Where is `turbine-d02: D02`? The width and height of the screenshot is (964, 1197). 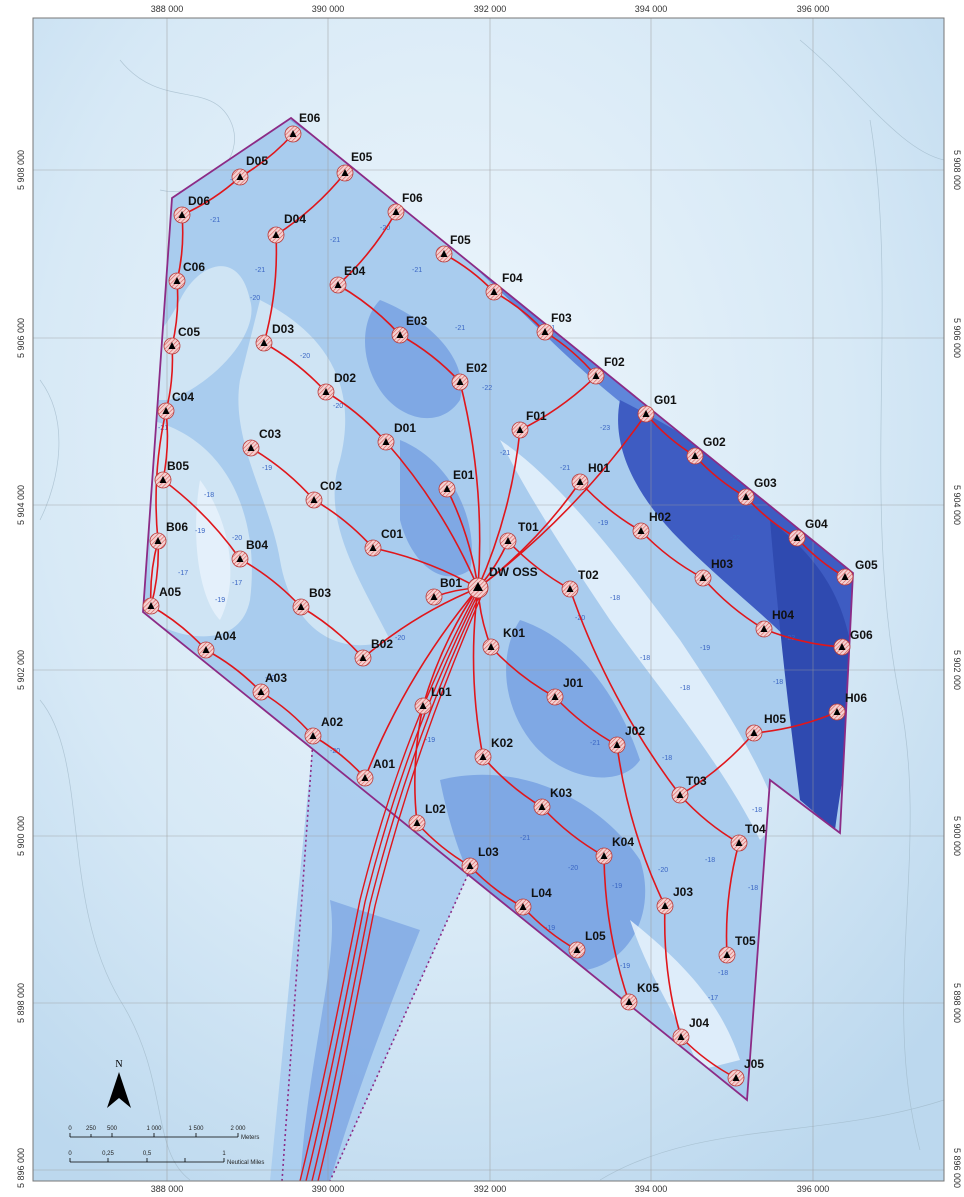 turbine-d02: D02 is located at coordinates (336, 386).